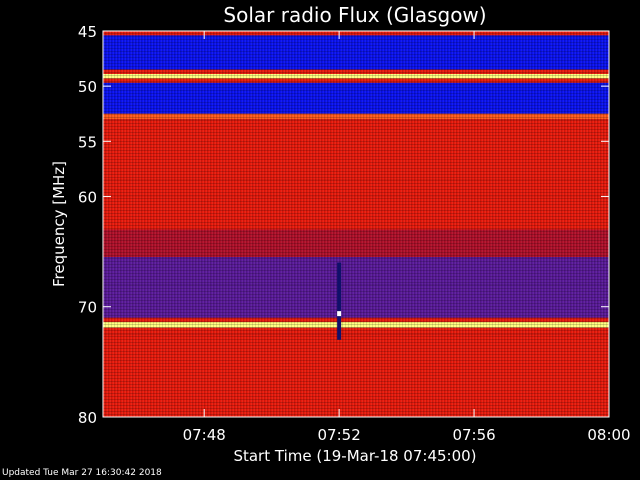 The image size is (640, 480). Describe the element at coordinates (87, 197) in the screenshot. I see `y-tick-label-3: 60` at that location.